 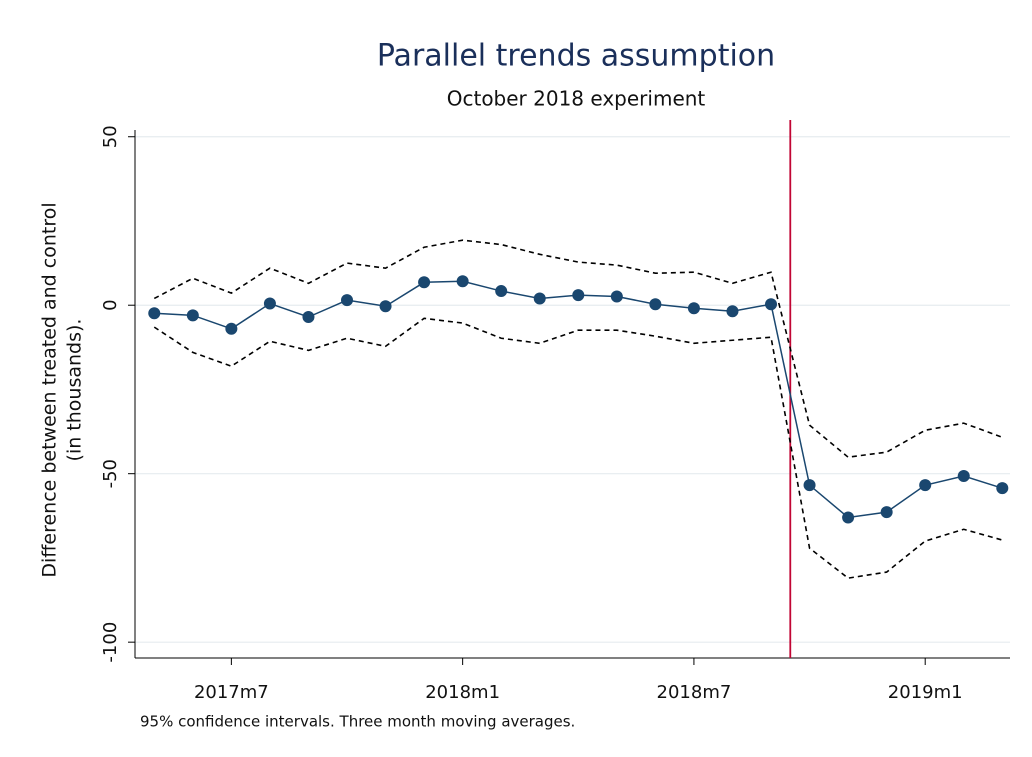 What do you see at coordinates (576, 56) in the screenshot?
I see `chart-title: Parallel trends assumption` at bounding box center [576, 56].